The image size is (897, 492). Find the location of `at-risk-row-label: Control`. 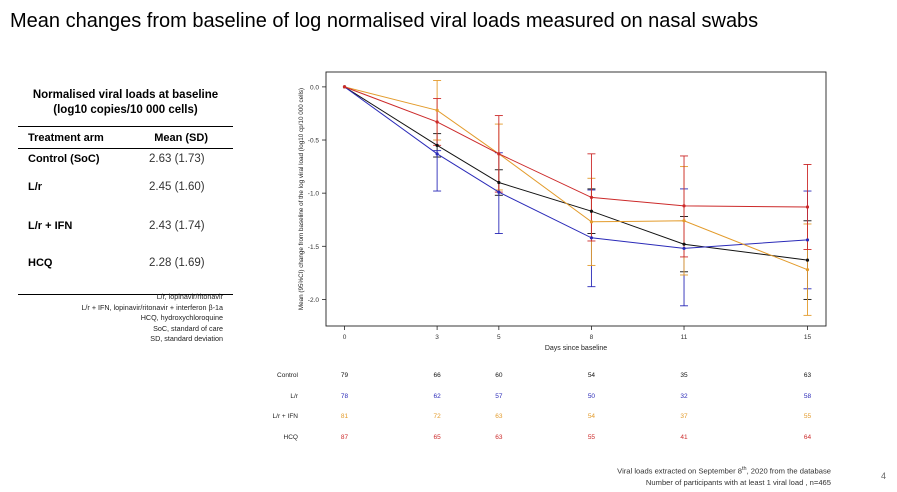

at-risk-row-label: Control is located at coordinates (288, 375).